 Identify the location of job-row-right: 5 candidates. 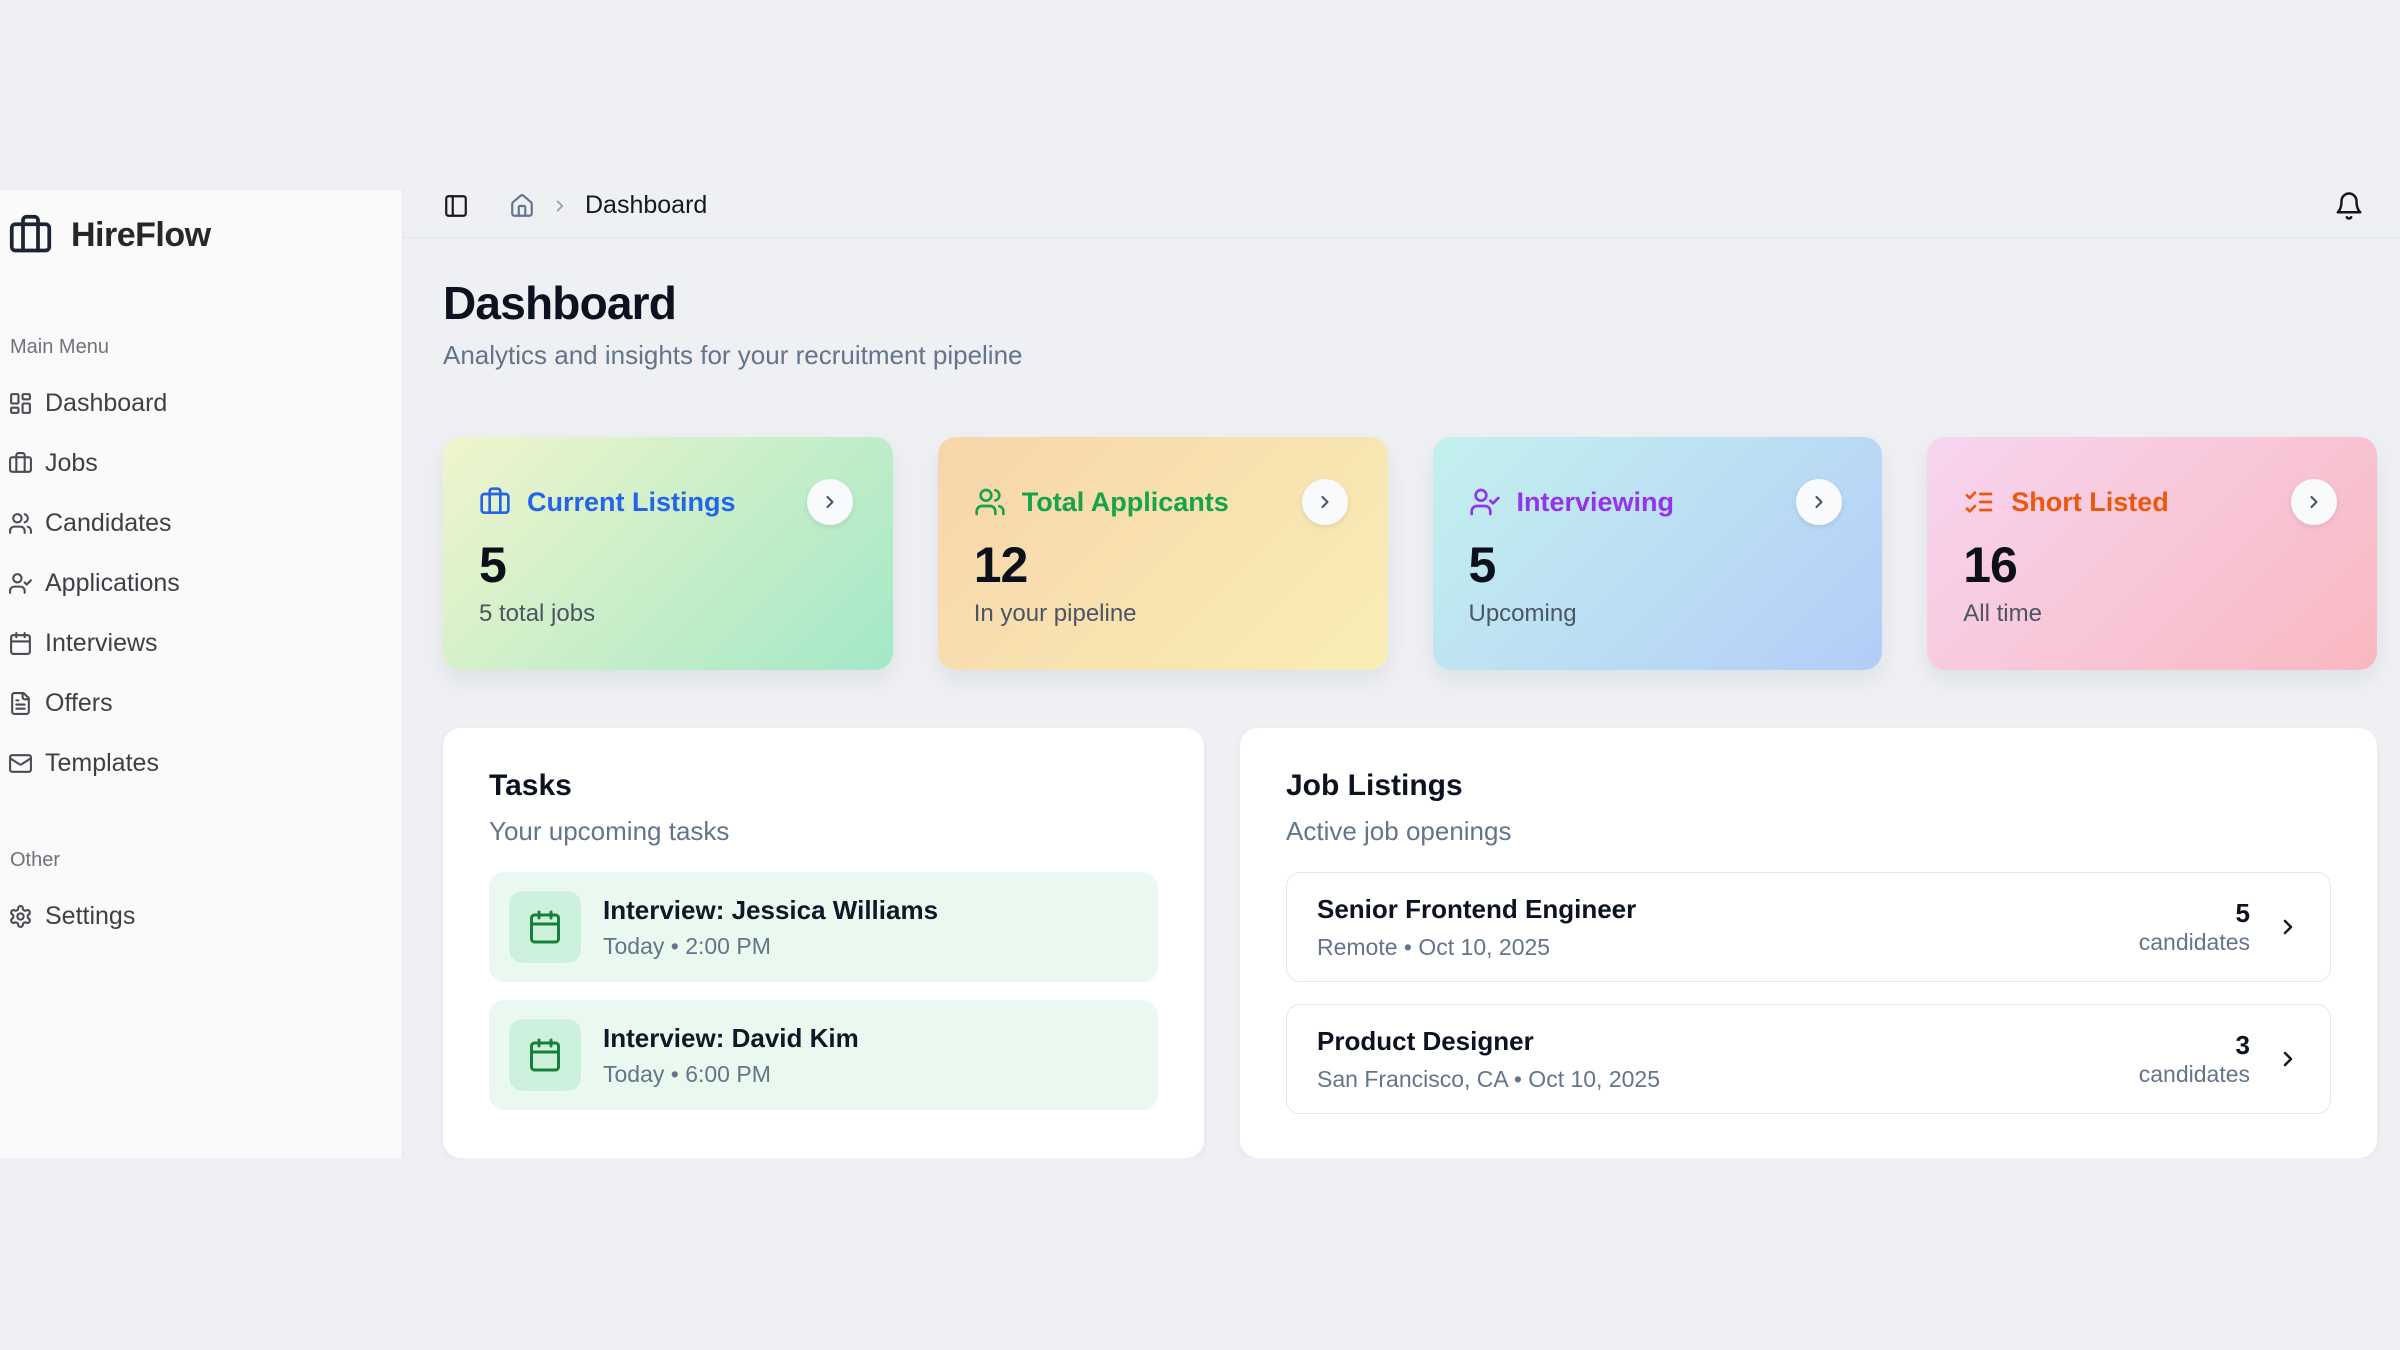
(2219, 927).